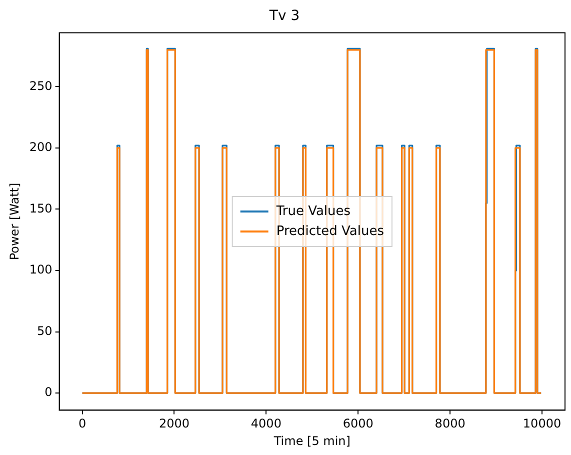 The height and width of the screenshot is (455, 571). Describe the element at coordinates (44, 331) in the screenshot. I see `y-tick-label: 50` at that location.